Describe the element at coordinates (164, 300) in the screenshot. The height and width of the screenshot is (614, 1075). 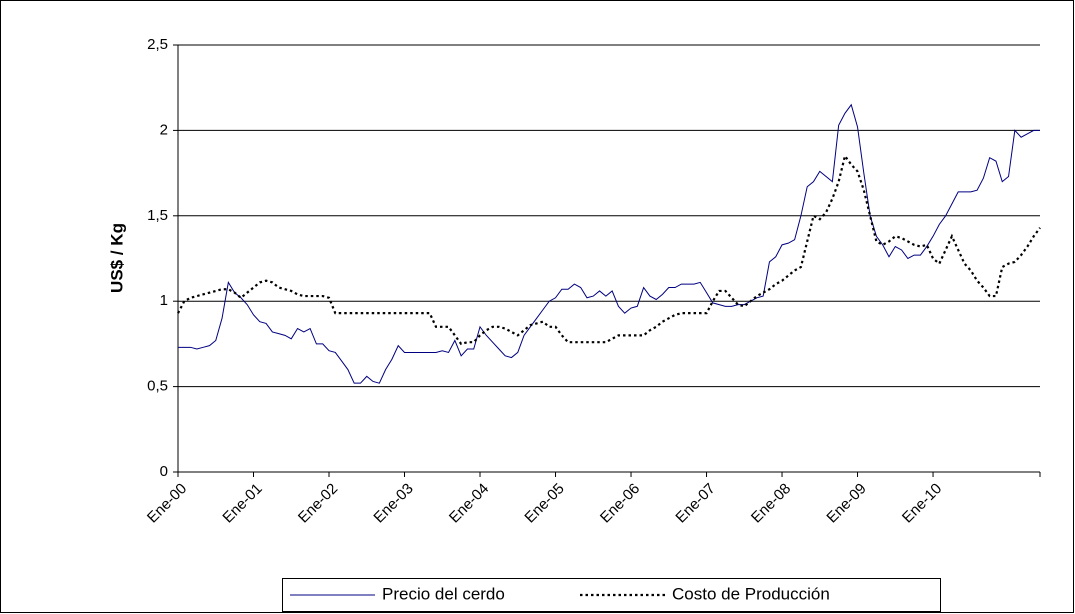
I see `y-tick-label: 1` at that location.